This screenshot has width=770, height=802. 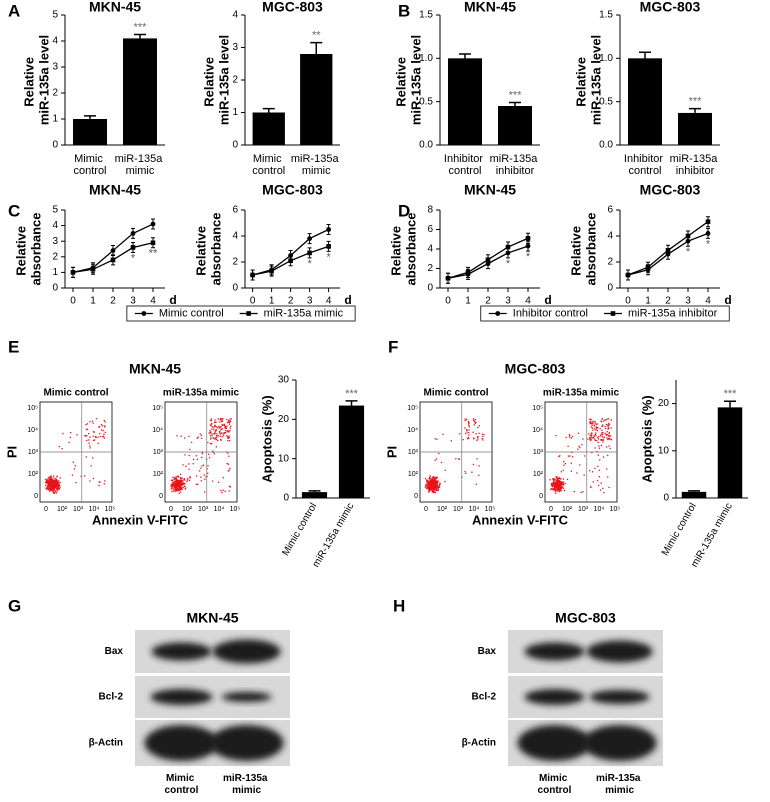 I want to click on flow-x-tick-label: 0, so click(x=426, y=509).